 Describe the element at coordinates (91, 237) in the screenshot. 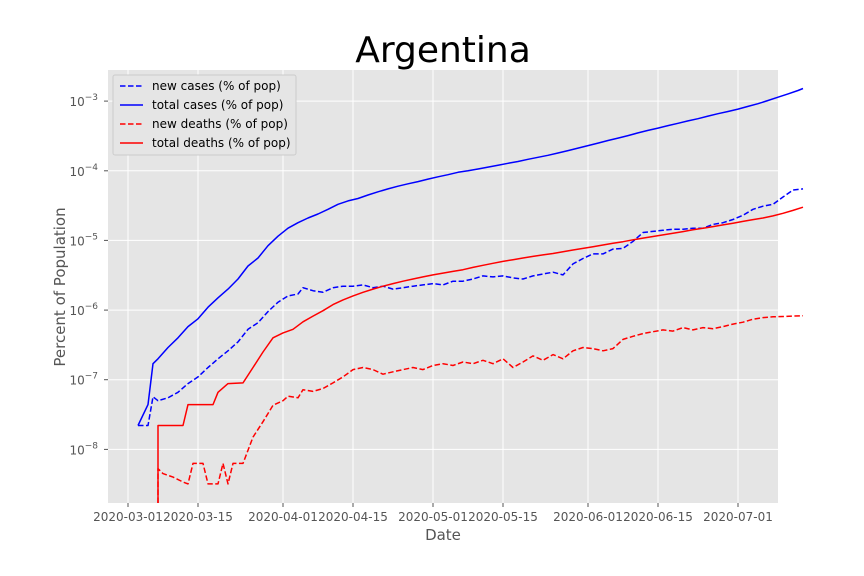

I see `y-tick-exponent: −5` at that location.